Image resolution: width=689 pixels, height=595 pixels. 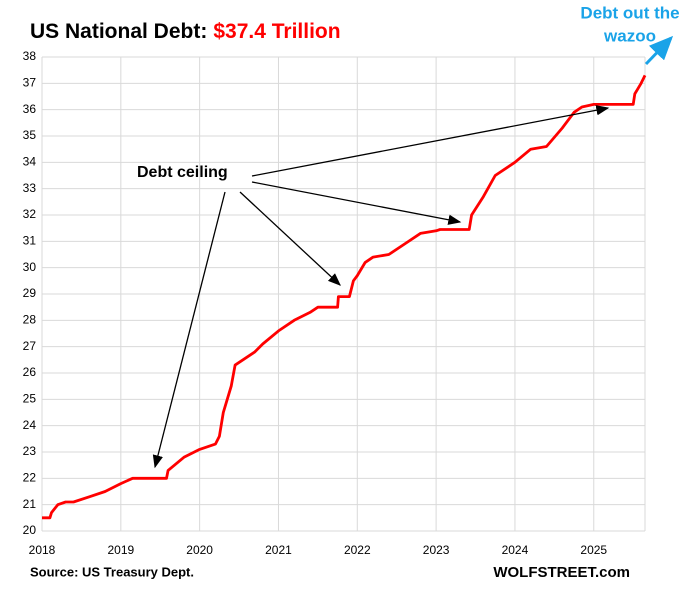 I want to click on y-tick-label: 25, so click(x=30, y=399).